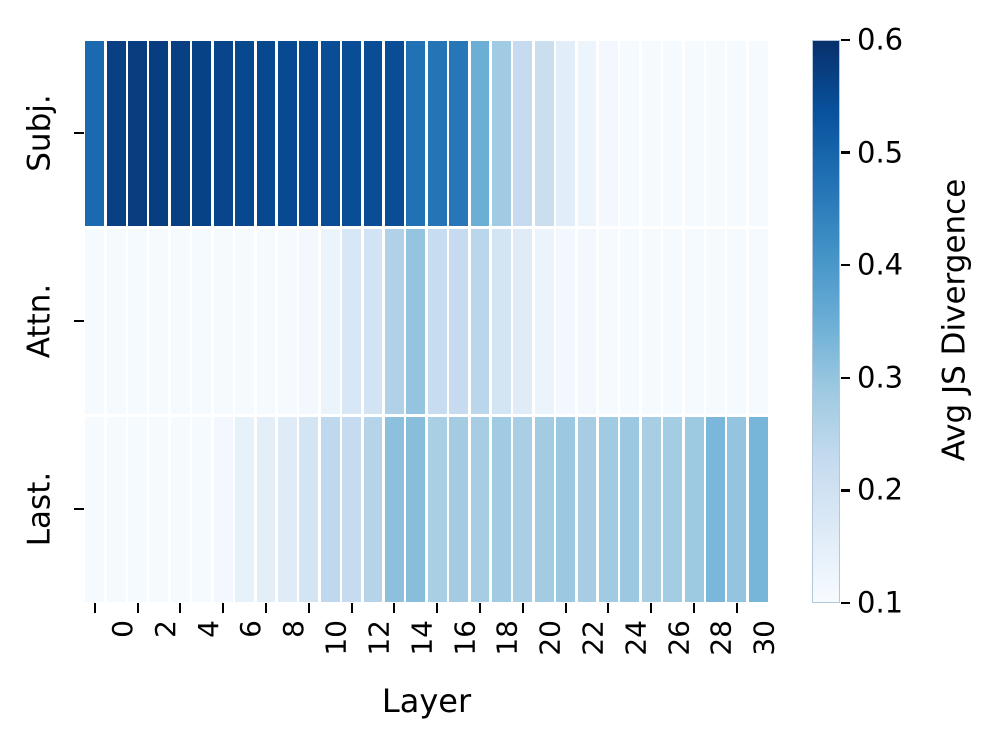 The width and height of the screenshot is (998, 749). Describe the element at coordinates (39, 509) in the screenshot. I see `y-tick-label: Last.` at that location.